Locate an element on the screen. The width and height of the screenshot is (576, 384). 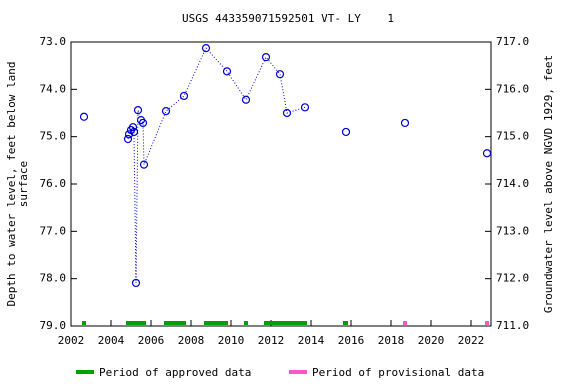
y-axis-label: Depth to water level, feet below land is located at coordinates (11, 183).